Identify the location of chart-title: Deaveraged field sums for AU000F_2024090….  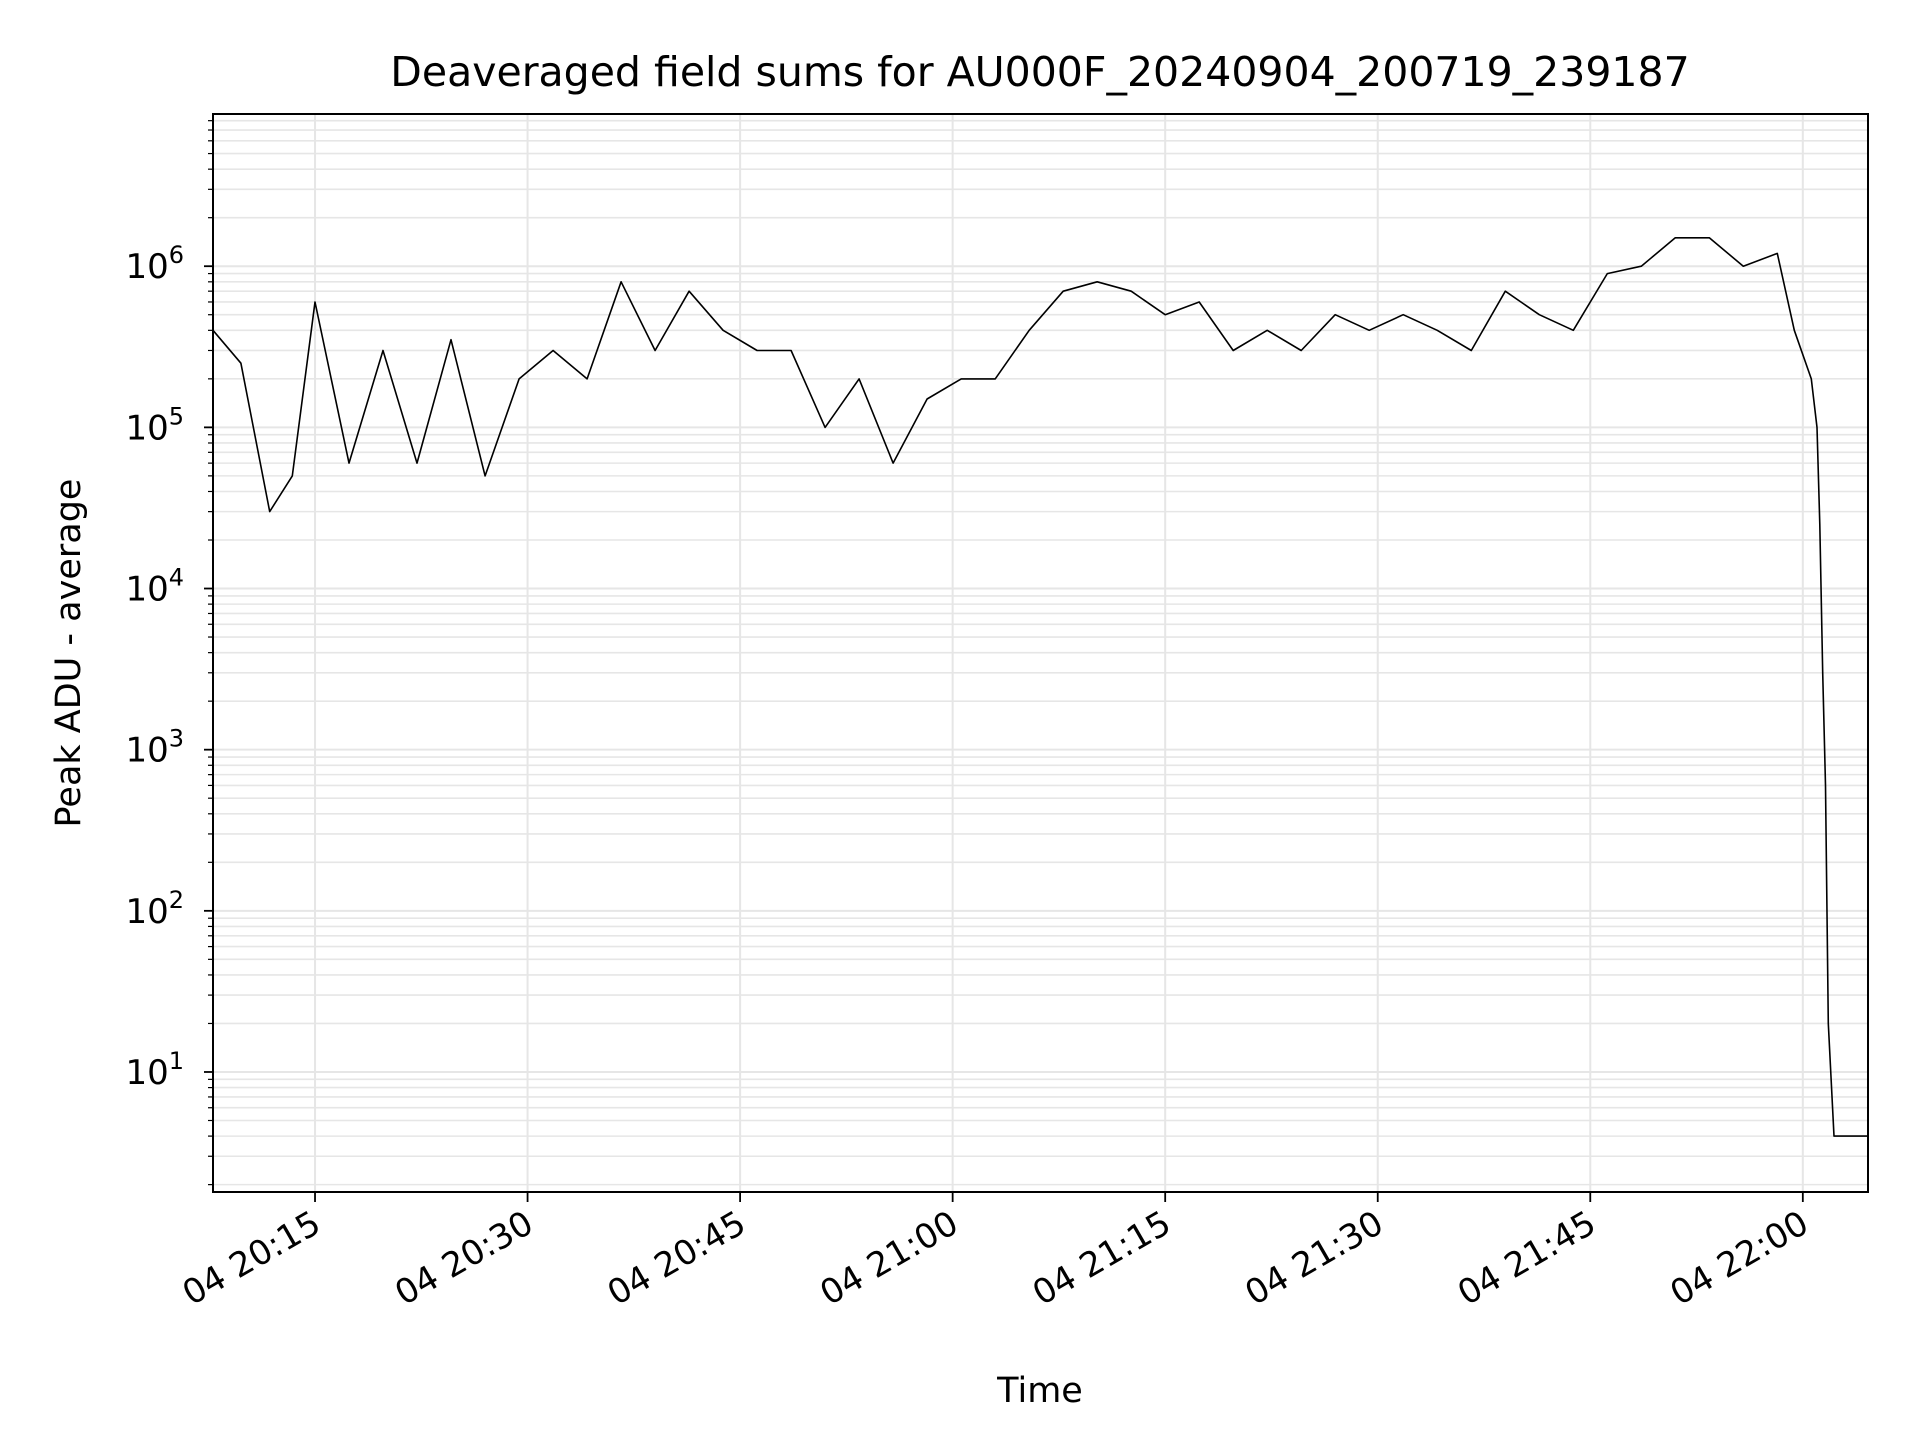
(1039, 72).